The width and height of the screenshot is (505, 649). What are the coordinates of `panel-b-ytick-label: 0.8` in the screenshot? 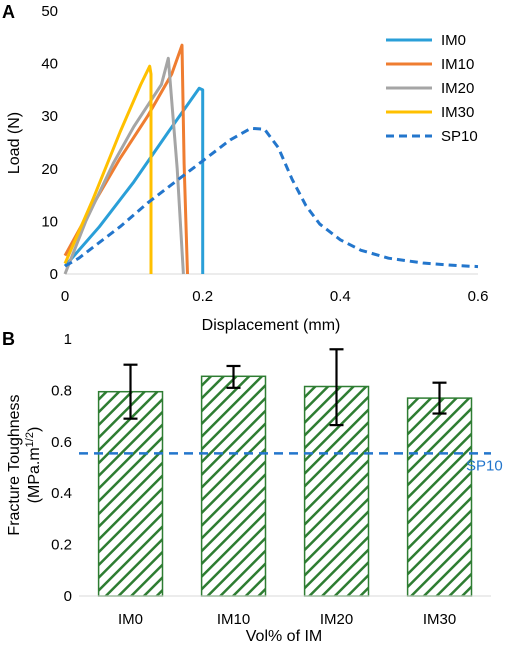 It's located at (61, 390).